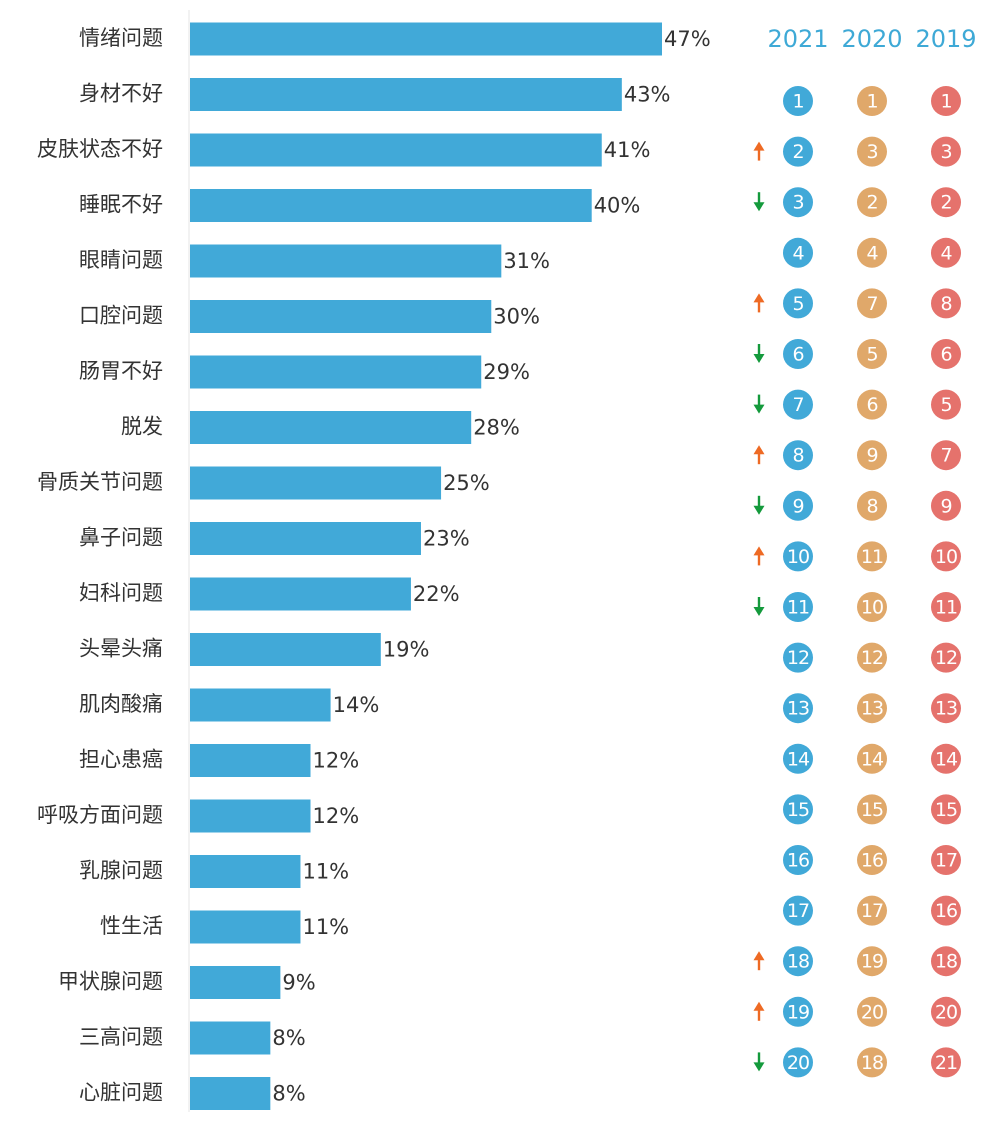  What do you see at coordinates (872, 810) in the screenshot?
I see `rank-number: 15` at bounding box center [872, 810].